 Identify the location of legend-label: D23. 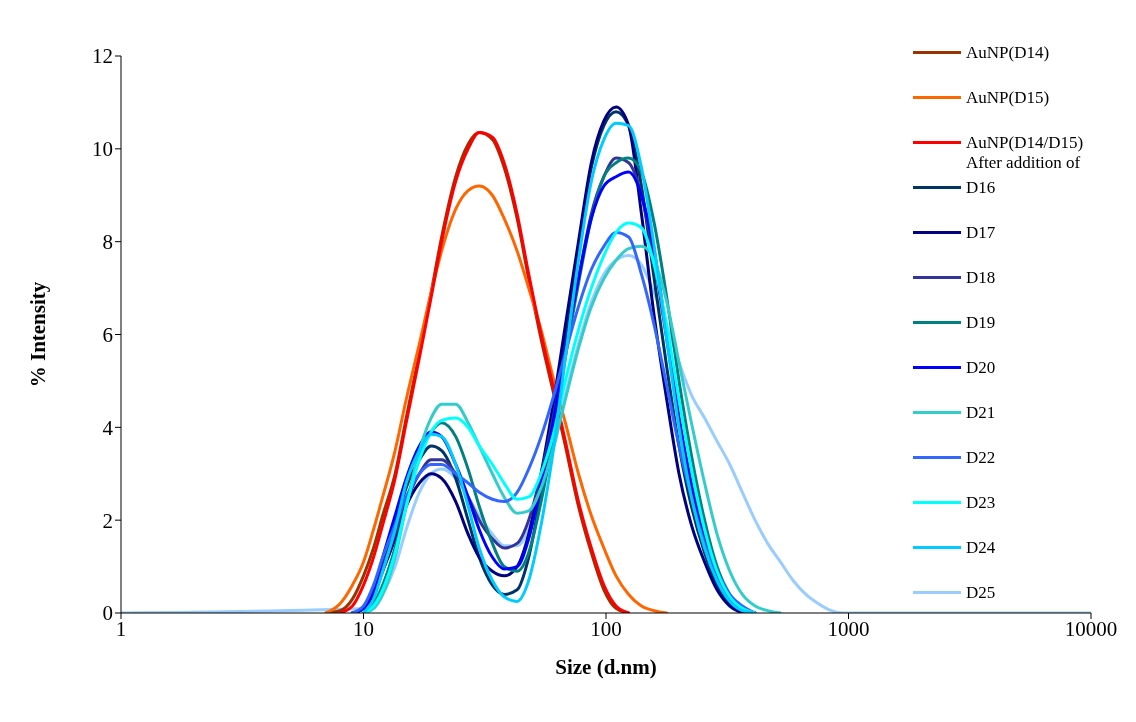
(981, 502).